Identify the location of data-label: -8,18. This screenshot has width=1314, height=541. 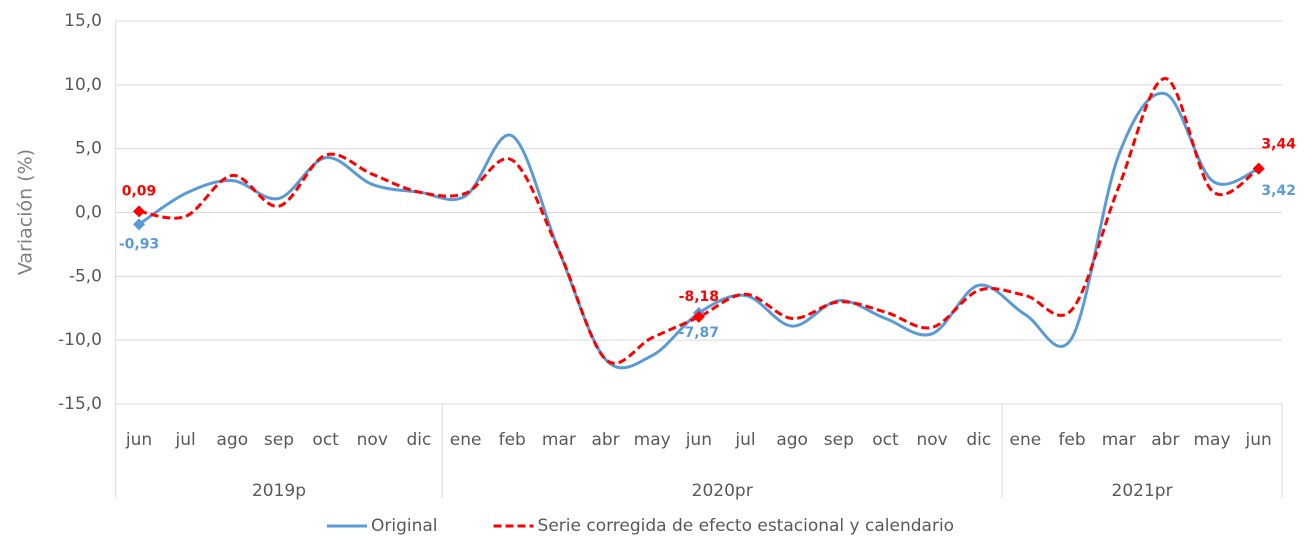
(699, 297).